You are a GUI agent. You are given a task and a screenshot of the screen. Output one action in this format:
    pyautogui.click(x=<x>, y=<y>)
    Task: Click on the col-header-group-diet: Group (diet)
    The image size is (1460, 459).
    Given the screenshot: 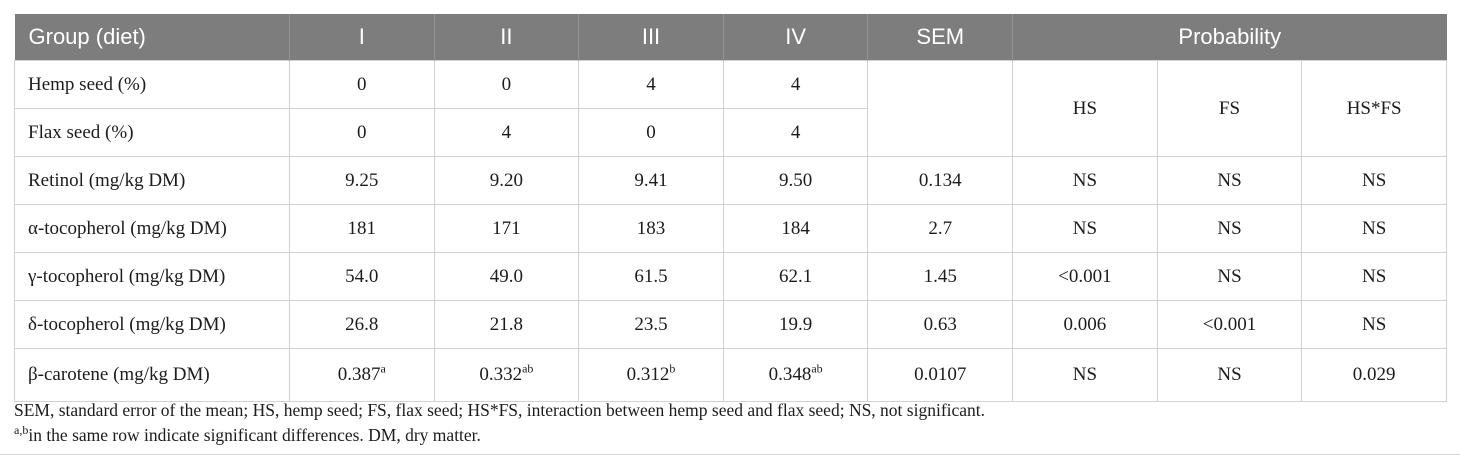 What is the action you would take?
    pyautogui.click(x=152, y=37)
    